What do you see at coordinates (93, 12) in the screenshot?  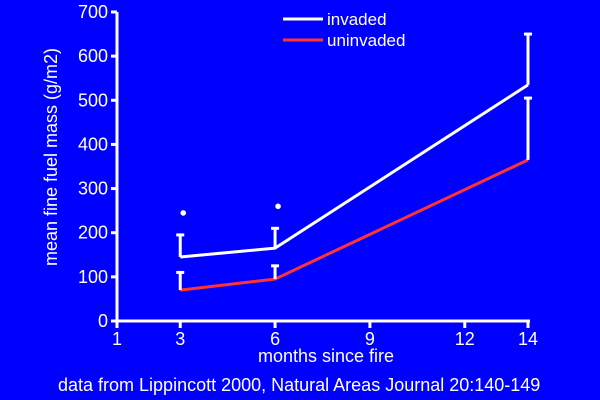 I see `y-tick-label-700: 700` at bounding box center [93, 12].